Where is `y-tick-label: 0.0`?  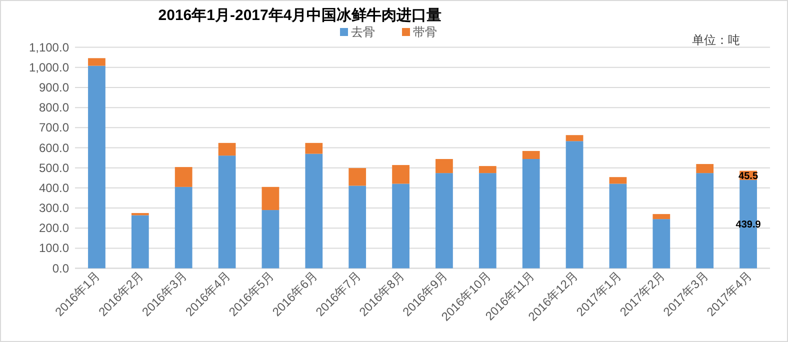
y-tick-label: 0.0 is located at coordinates (61, 268).